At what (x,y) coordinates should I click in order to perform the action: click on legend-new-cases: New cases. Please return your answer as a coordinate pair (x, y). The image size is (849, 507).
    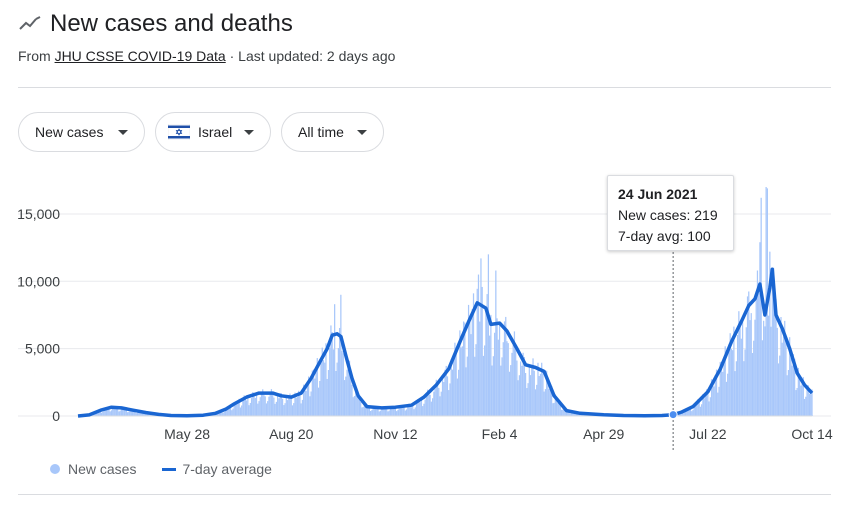
    Looking at the image, I should click on (102, 469).